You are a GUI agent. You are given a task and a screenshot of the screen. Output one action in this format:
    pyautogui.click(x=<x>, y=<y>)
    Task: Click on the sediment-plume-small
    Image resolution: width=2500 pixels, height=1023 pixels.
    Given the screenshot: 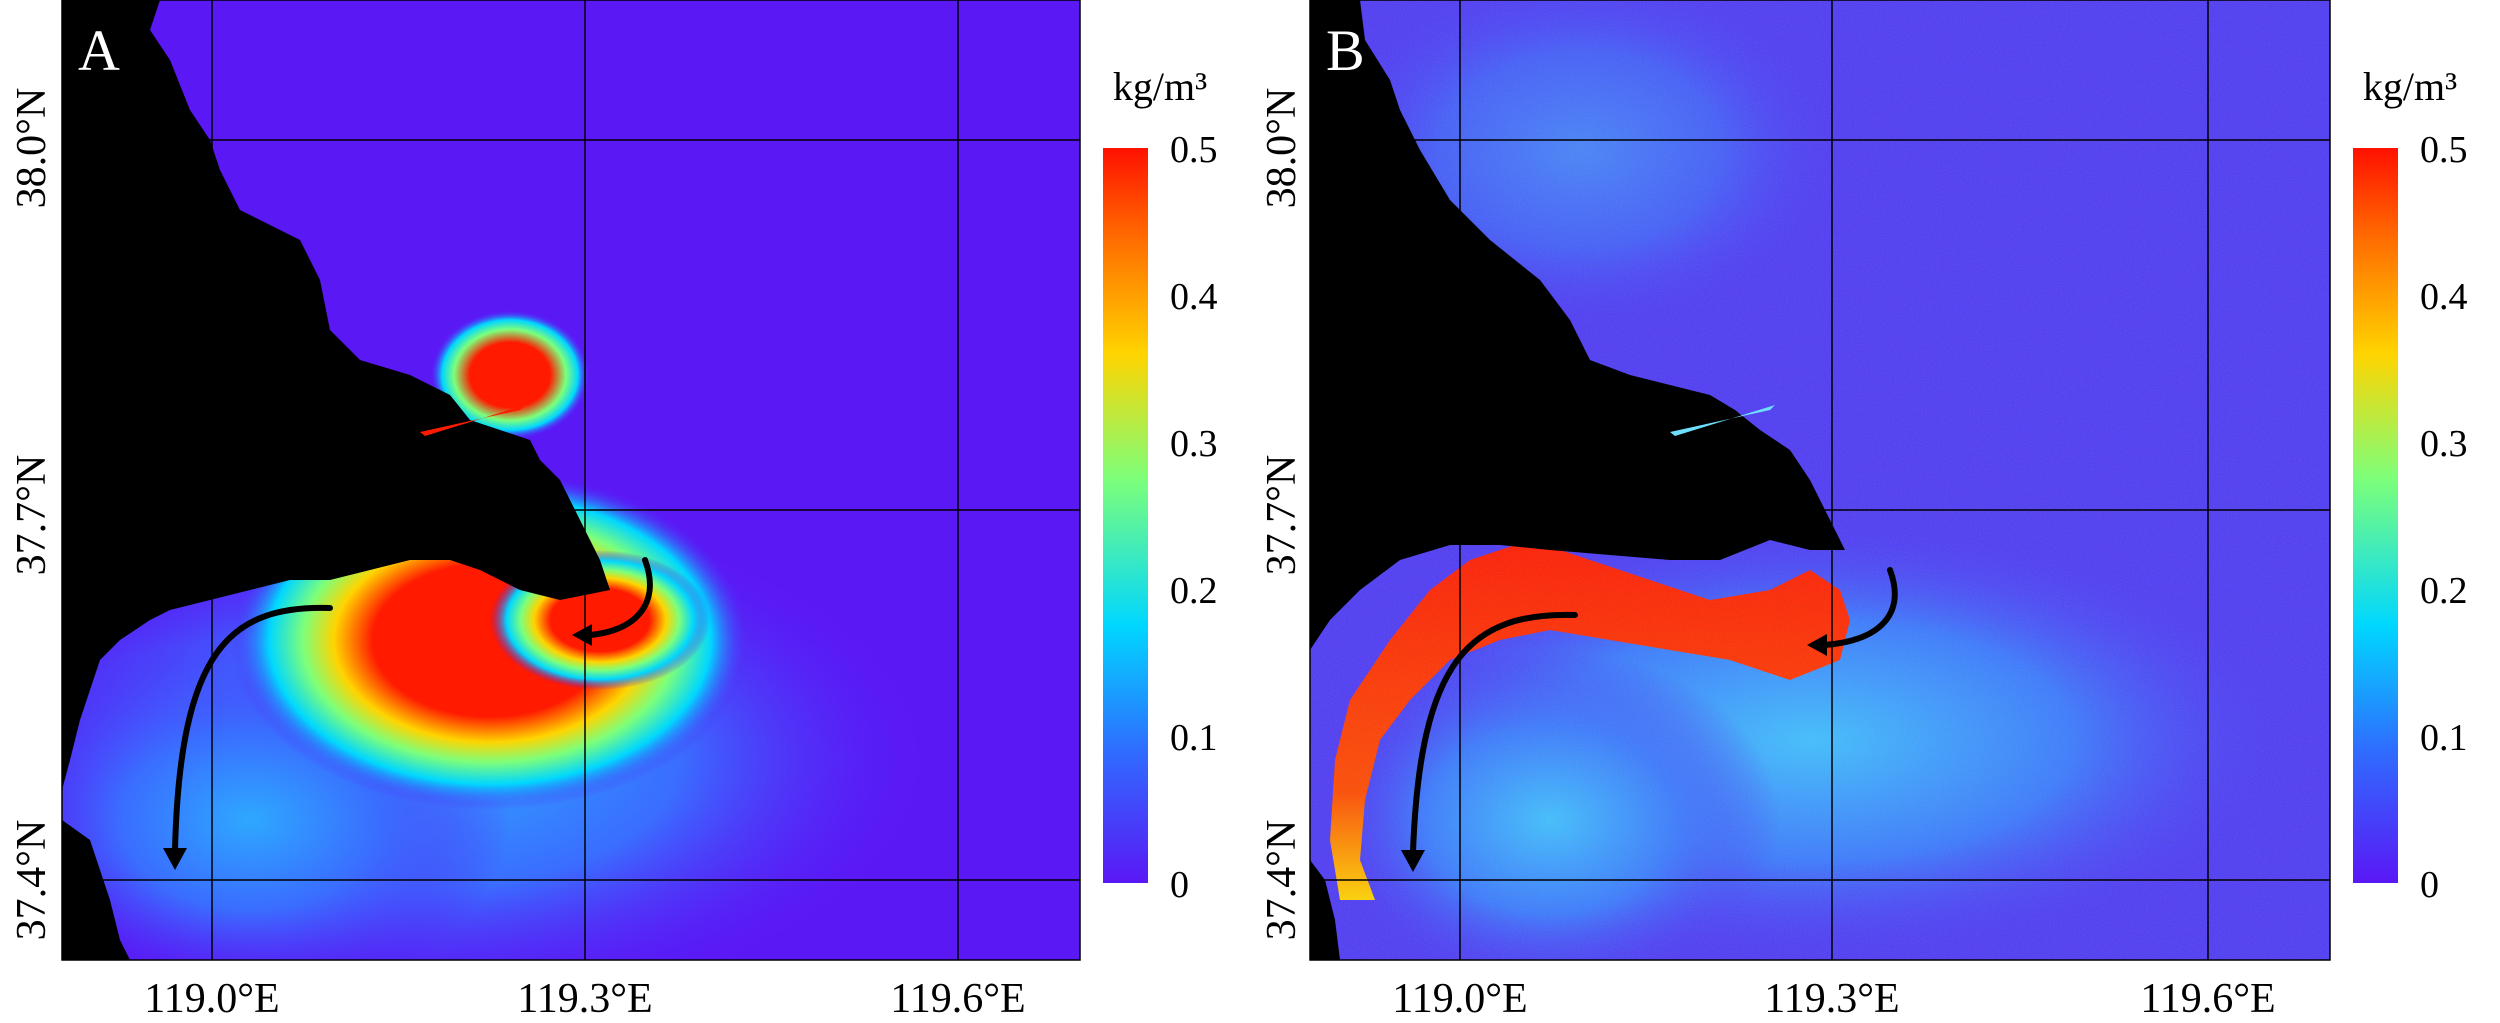 What is the action you would take?
    pyautogui.click(x=510, y=375)
    